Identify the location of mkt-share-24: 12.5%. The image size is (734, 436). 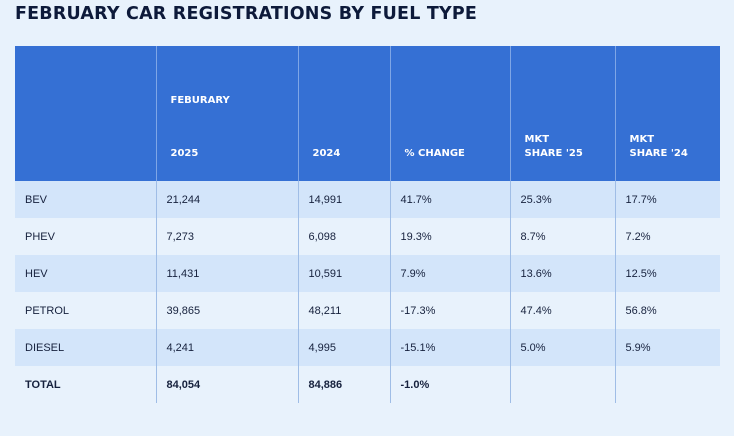
(667, 273).